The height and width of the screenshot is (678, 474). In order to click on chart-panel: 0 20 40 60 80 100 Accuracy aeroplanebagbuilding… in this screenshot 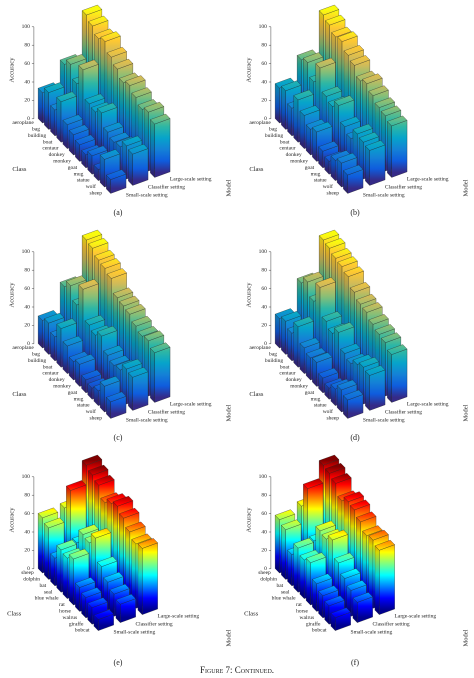, I will do `click(357, 110)`.